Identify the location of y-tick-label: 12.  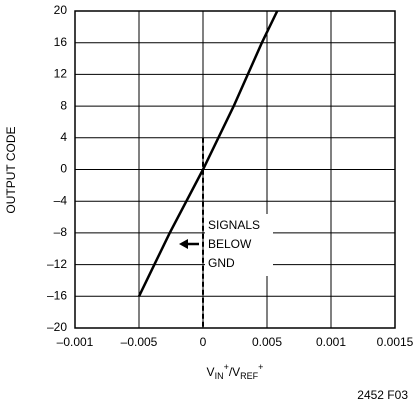
(61, 74).